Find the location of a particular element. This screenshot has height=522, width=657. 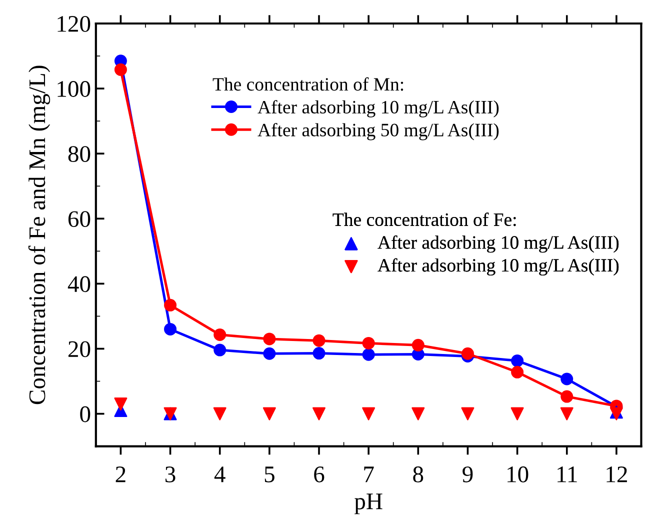

x-tick-label: 3 is located at coordinates (171, 474).